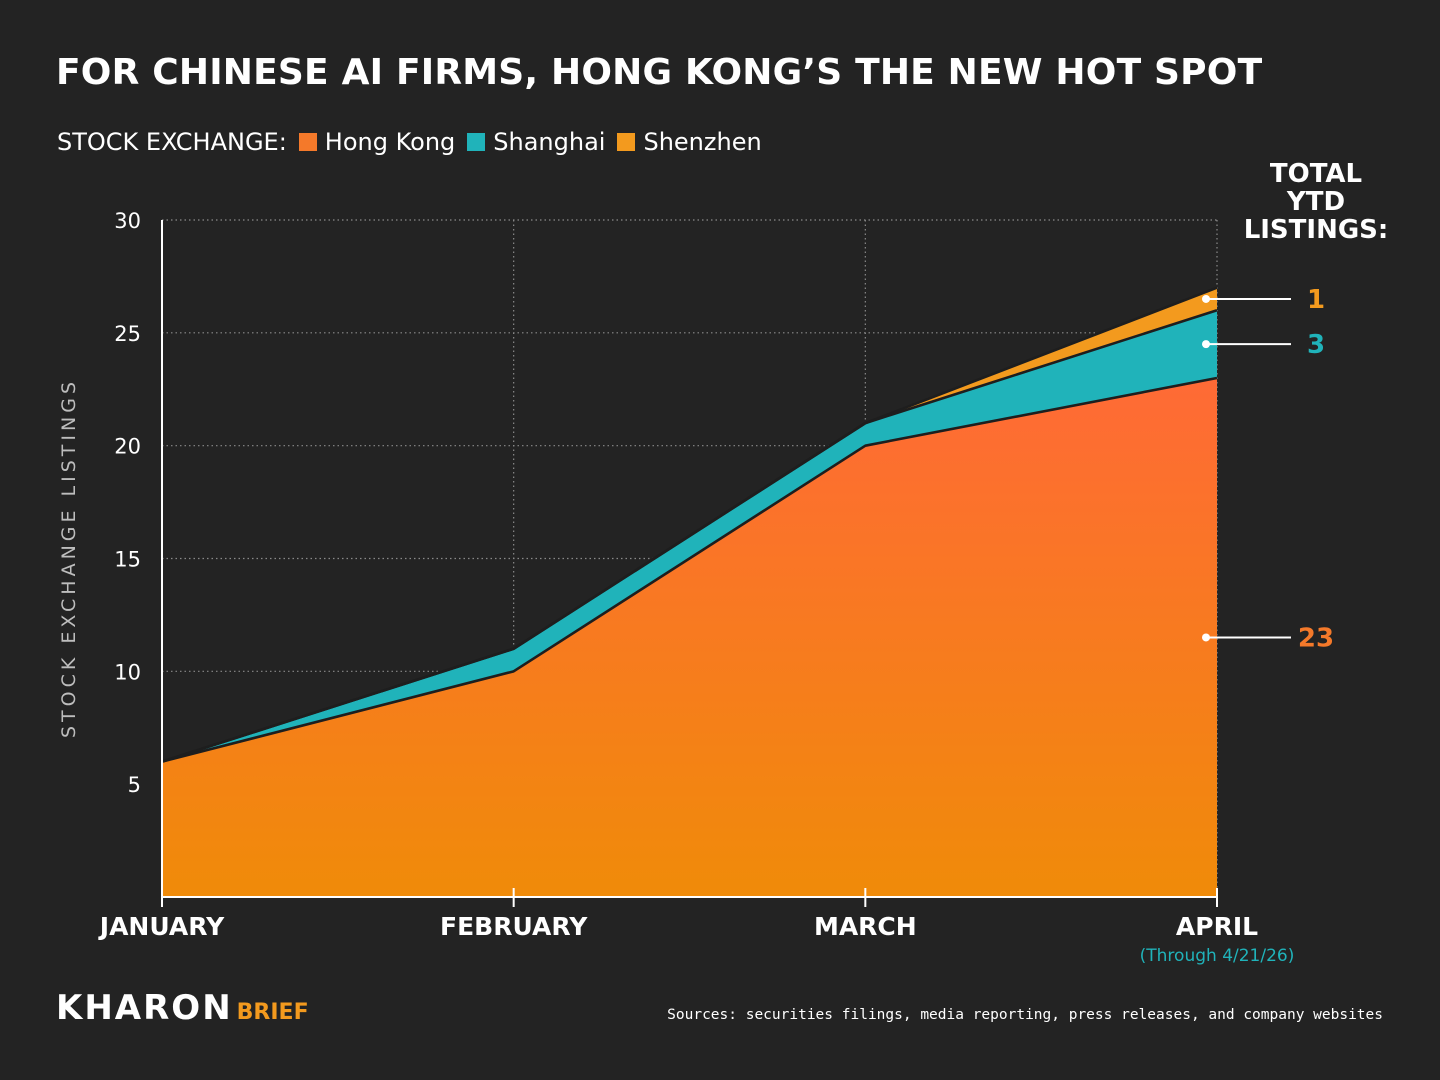 Image resolution: width=1440 pixels, height=1080 pixels. I want to click on legend-item-hong-kong: Hong Kong, so click(377, 142).